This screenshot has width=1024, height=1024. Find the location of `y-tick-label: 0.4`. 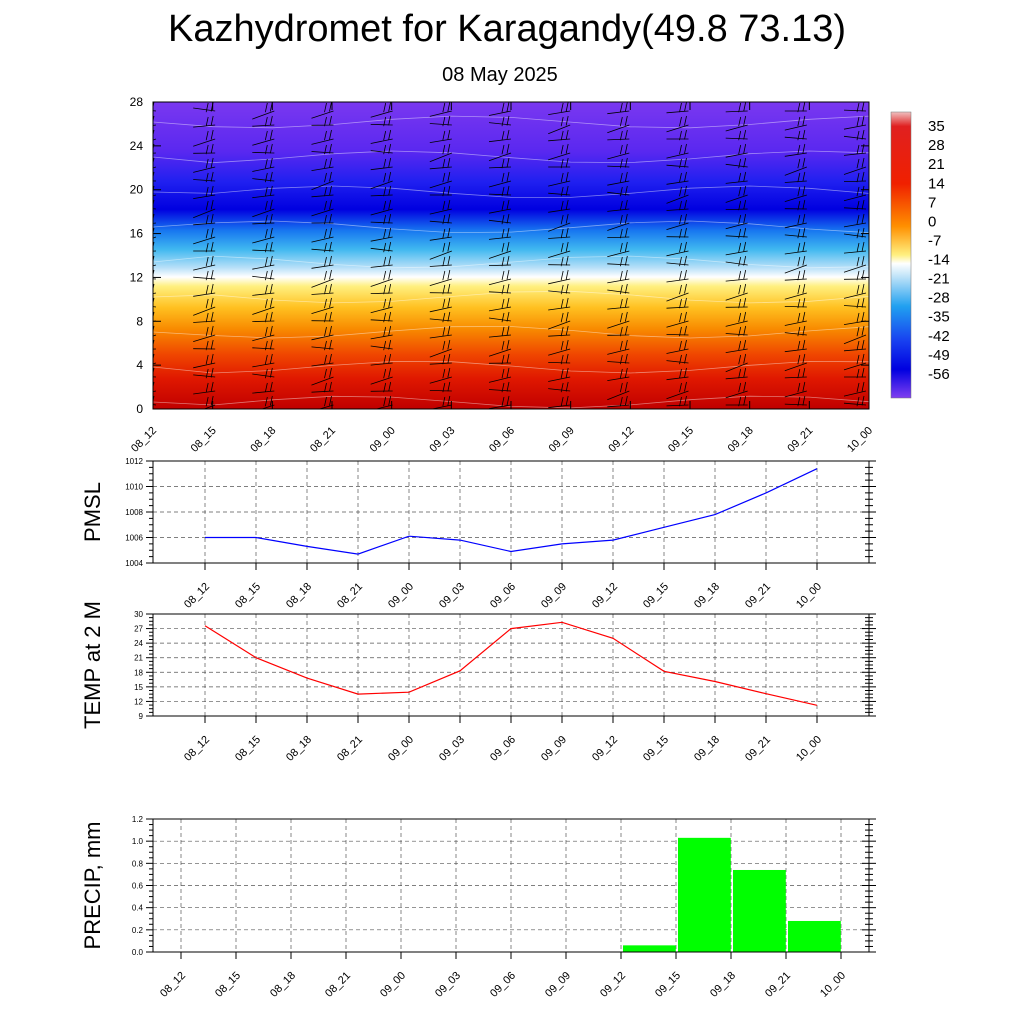

y-tick-label: 0.4 is located at coordinates (138, 908).